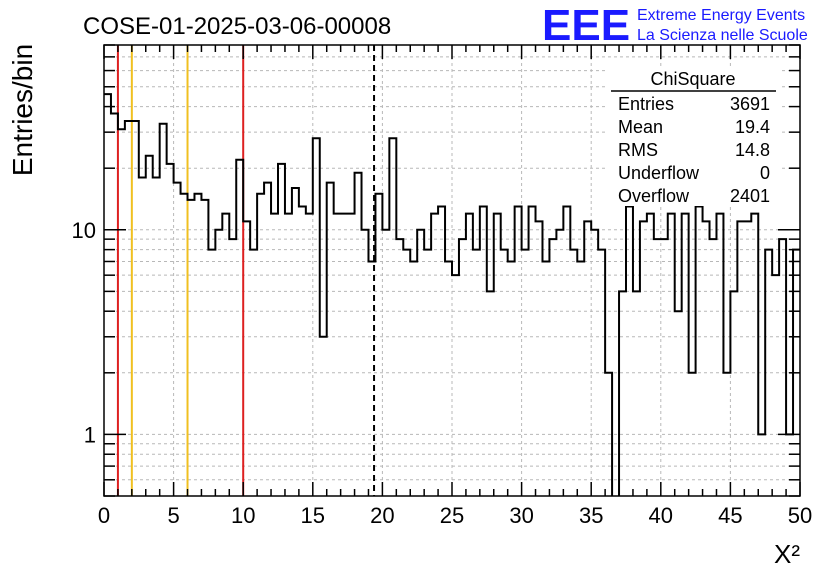 The image size is (836, 572). Describe the element at coordinates (721, 15) in the screenshot. I see `logo-line-1: Extreme Energy Events` at that location.